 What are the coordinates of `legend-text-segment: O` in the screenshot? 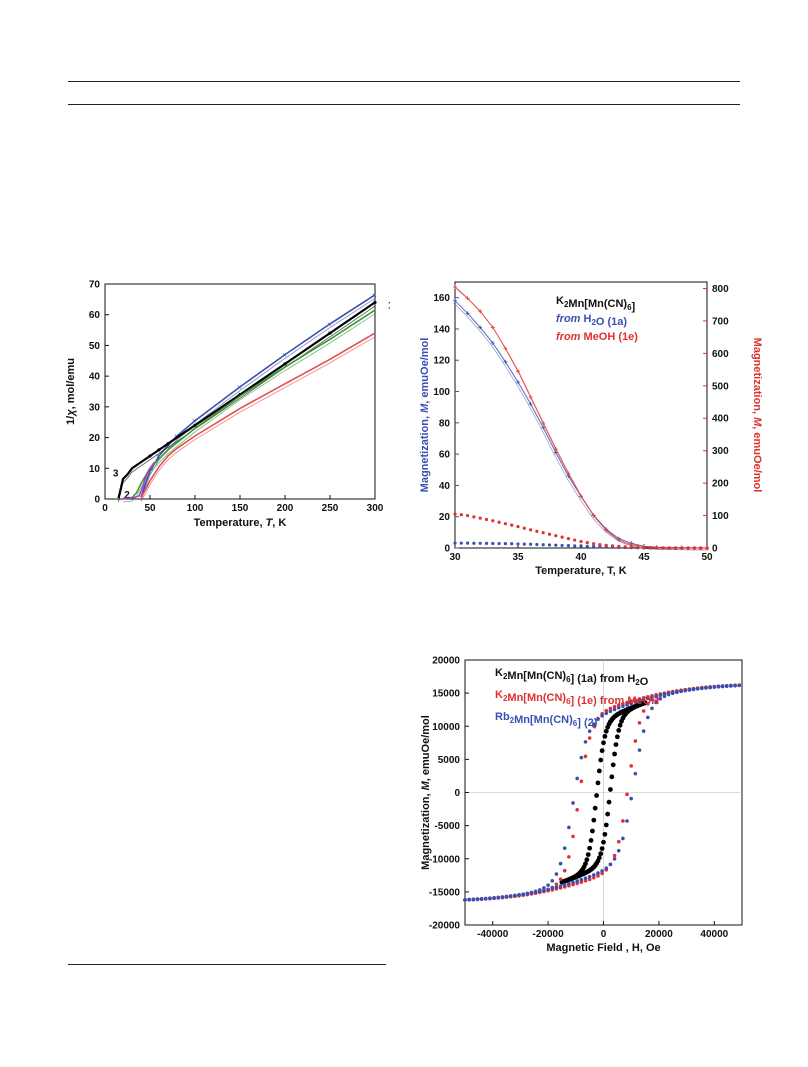 It's located at (644, 682).